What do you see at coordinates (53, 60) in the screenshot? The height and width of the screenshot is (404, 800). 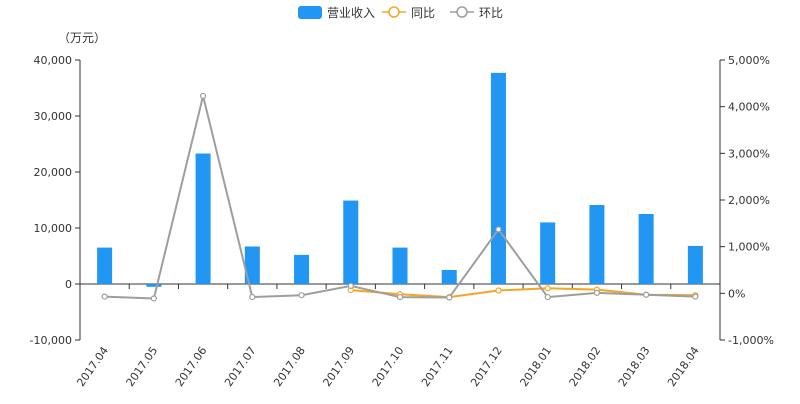 I see `left-tick-label: 40,000` at bounding box center [53, 60].